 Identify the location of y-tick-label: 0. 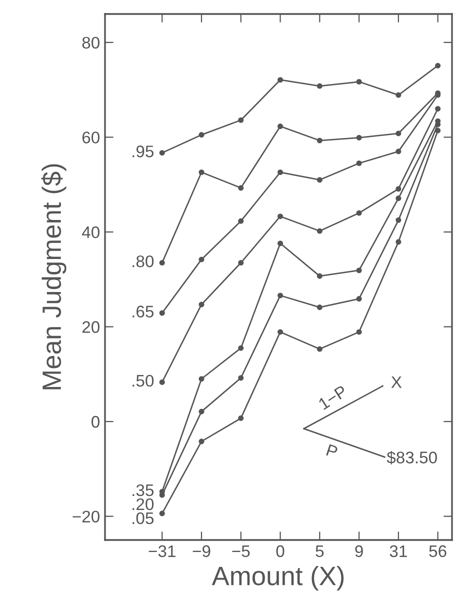
(96, 422).